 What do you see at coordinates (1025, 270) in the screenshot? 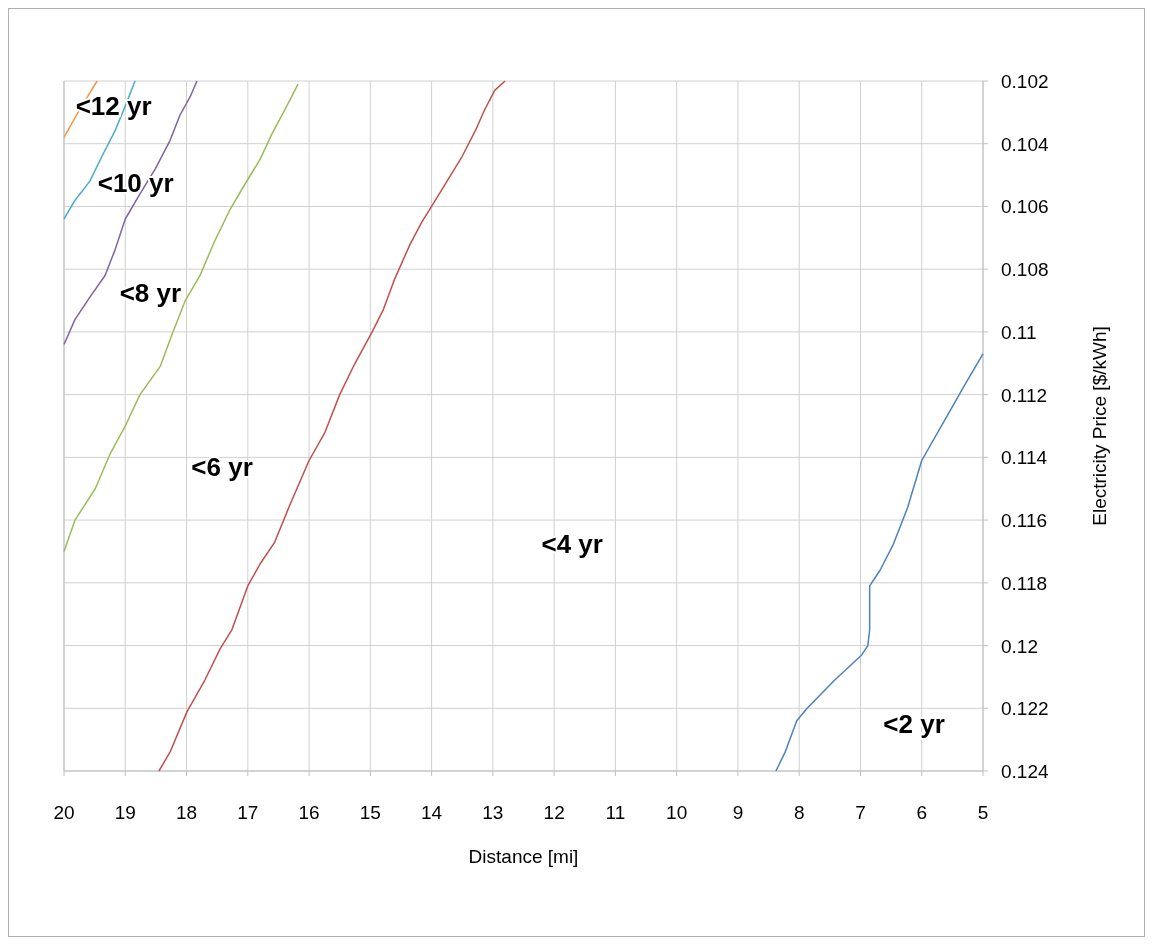
I see `y-tick-label: 0.108` at bounding box center [1025, 270].